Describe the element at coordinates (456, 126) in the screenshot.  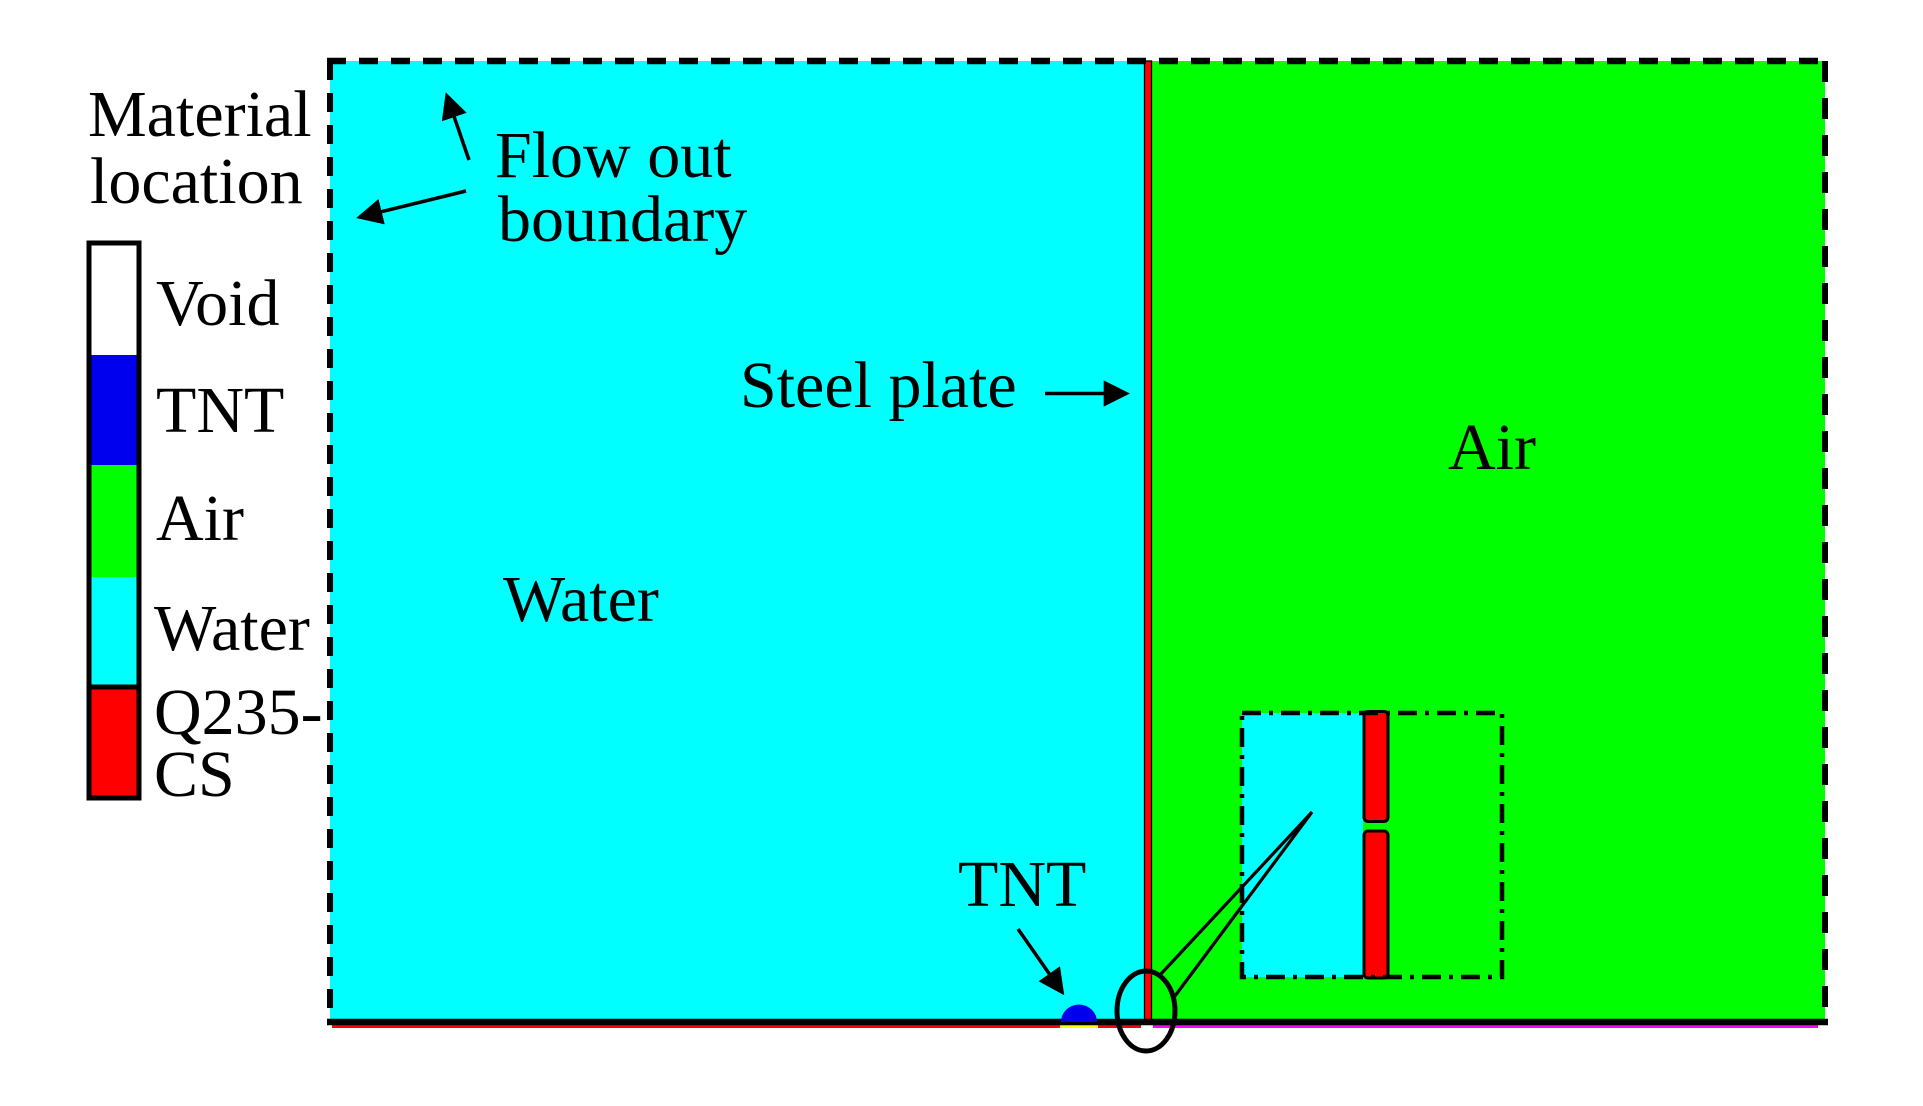
I see `flow-out-arrow-up` at that location.